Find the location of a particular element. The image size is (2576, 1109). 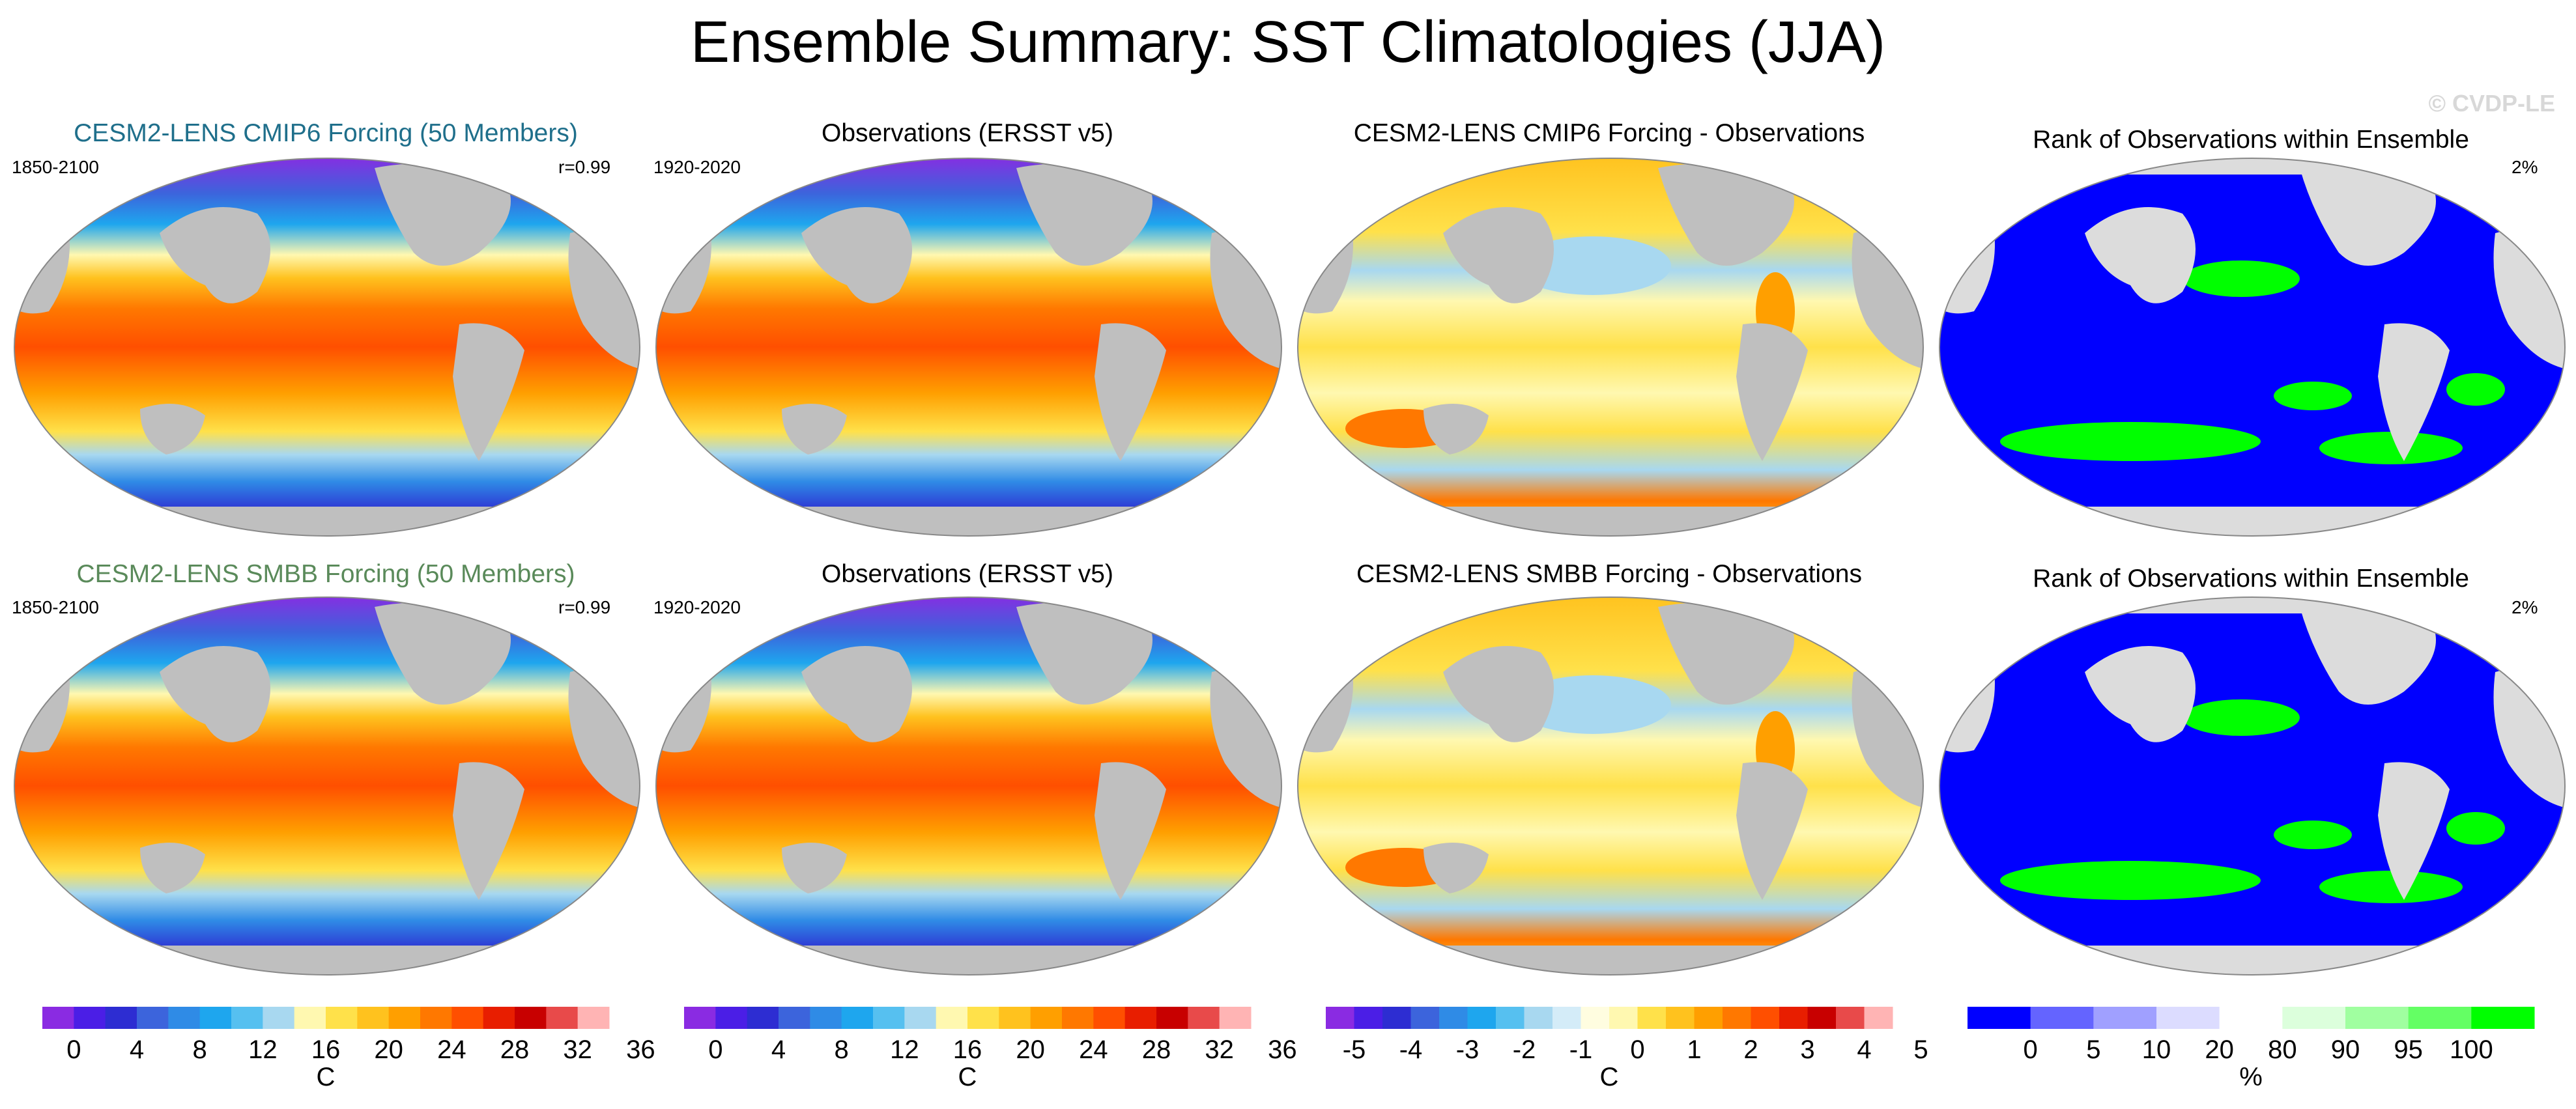

colorbar-model-tick-label: 32 is located at coordinates (577, 1050).